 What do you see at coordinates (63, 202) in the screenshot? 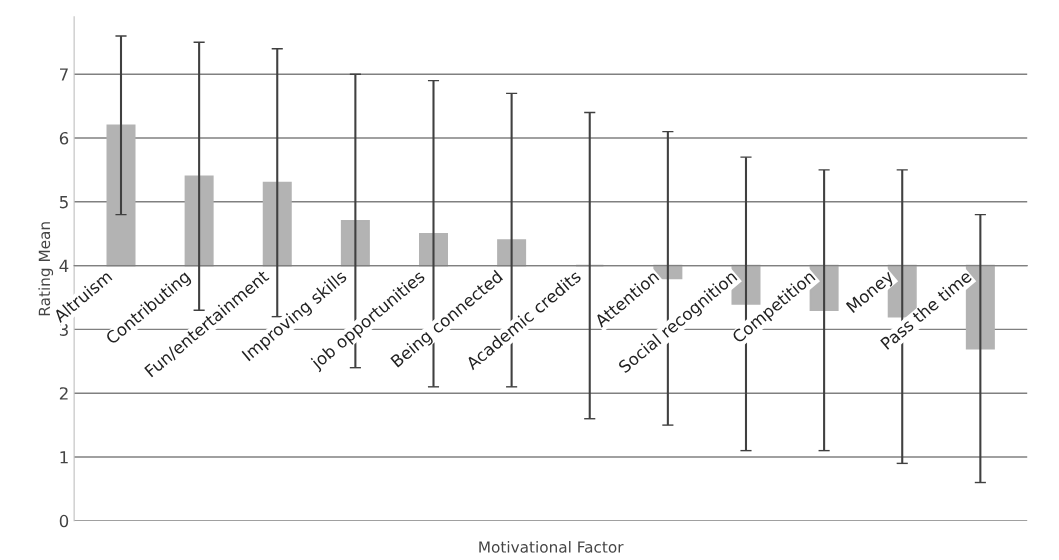
I see `y-tick-label: 5` at bounding box center [63, 202].